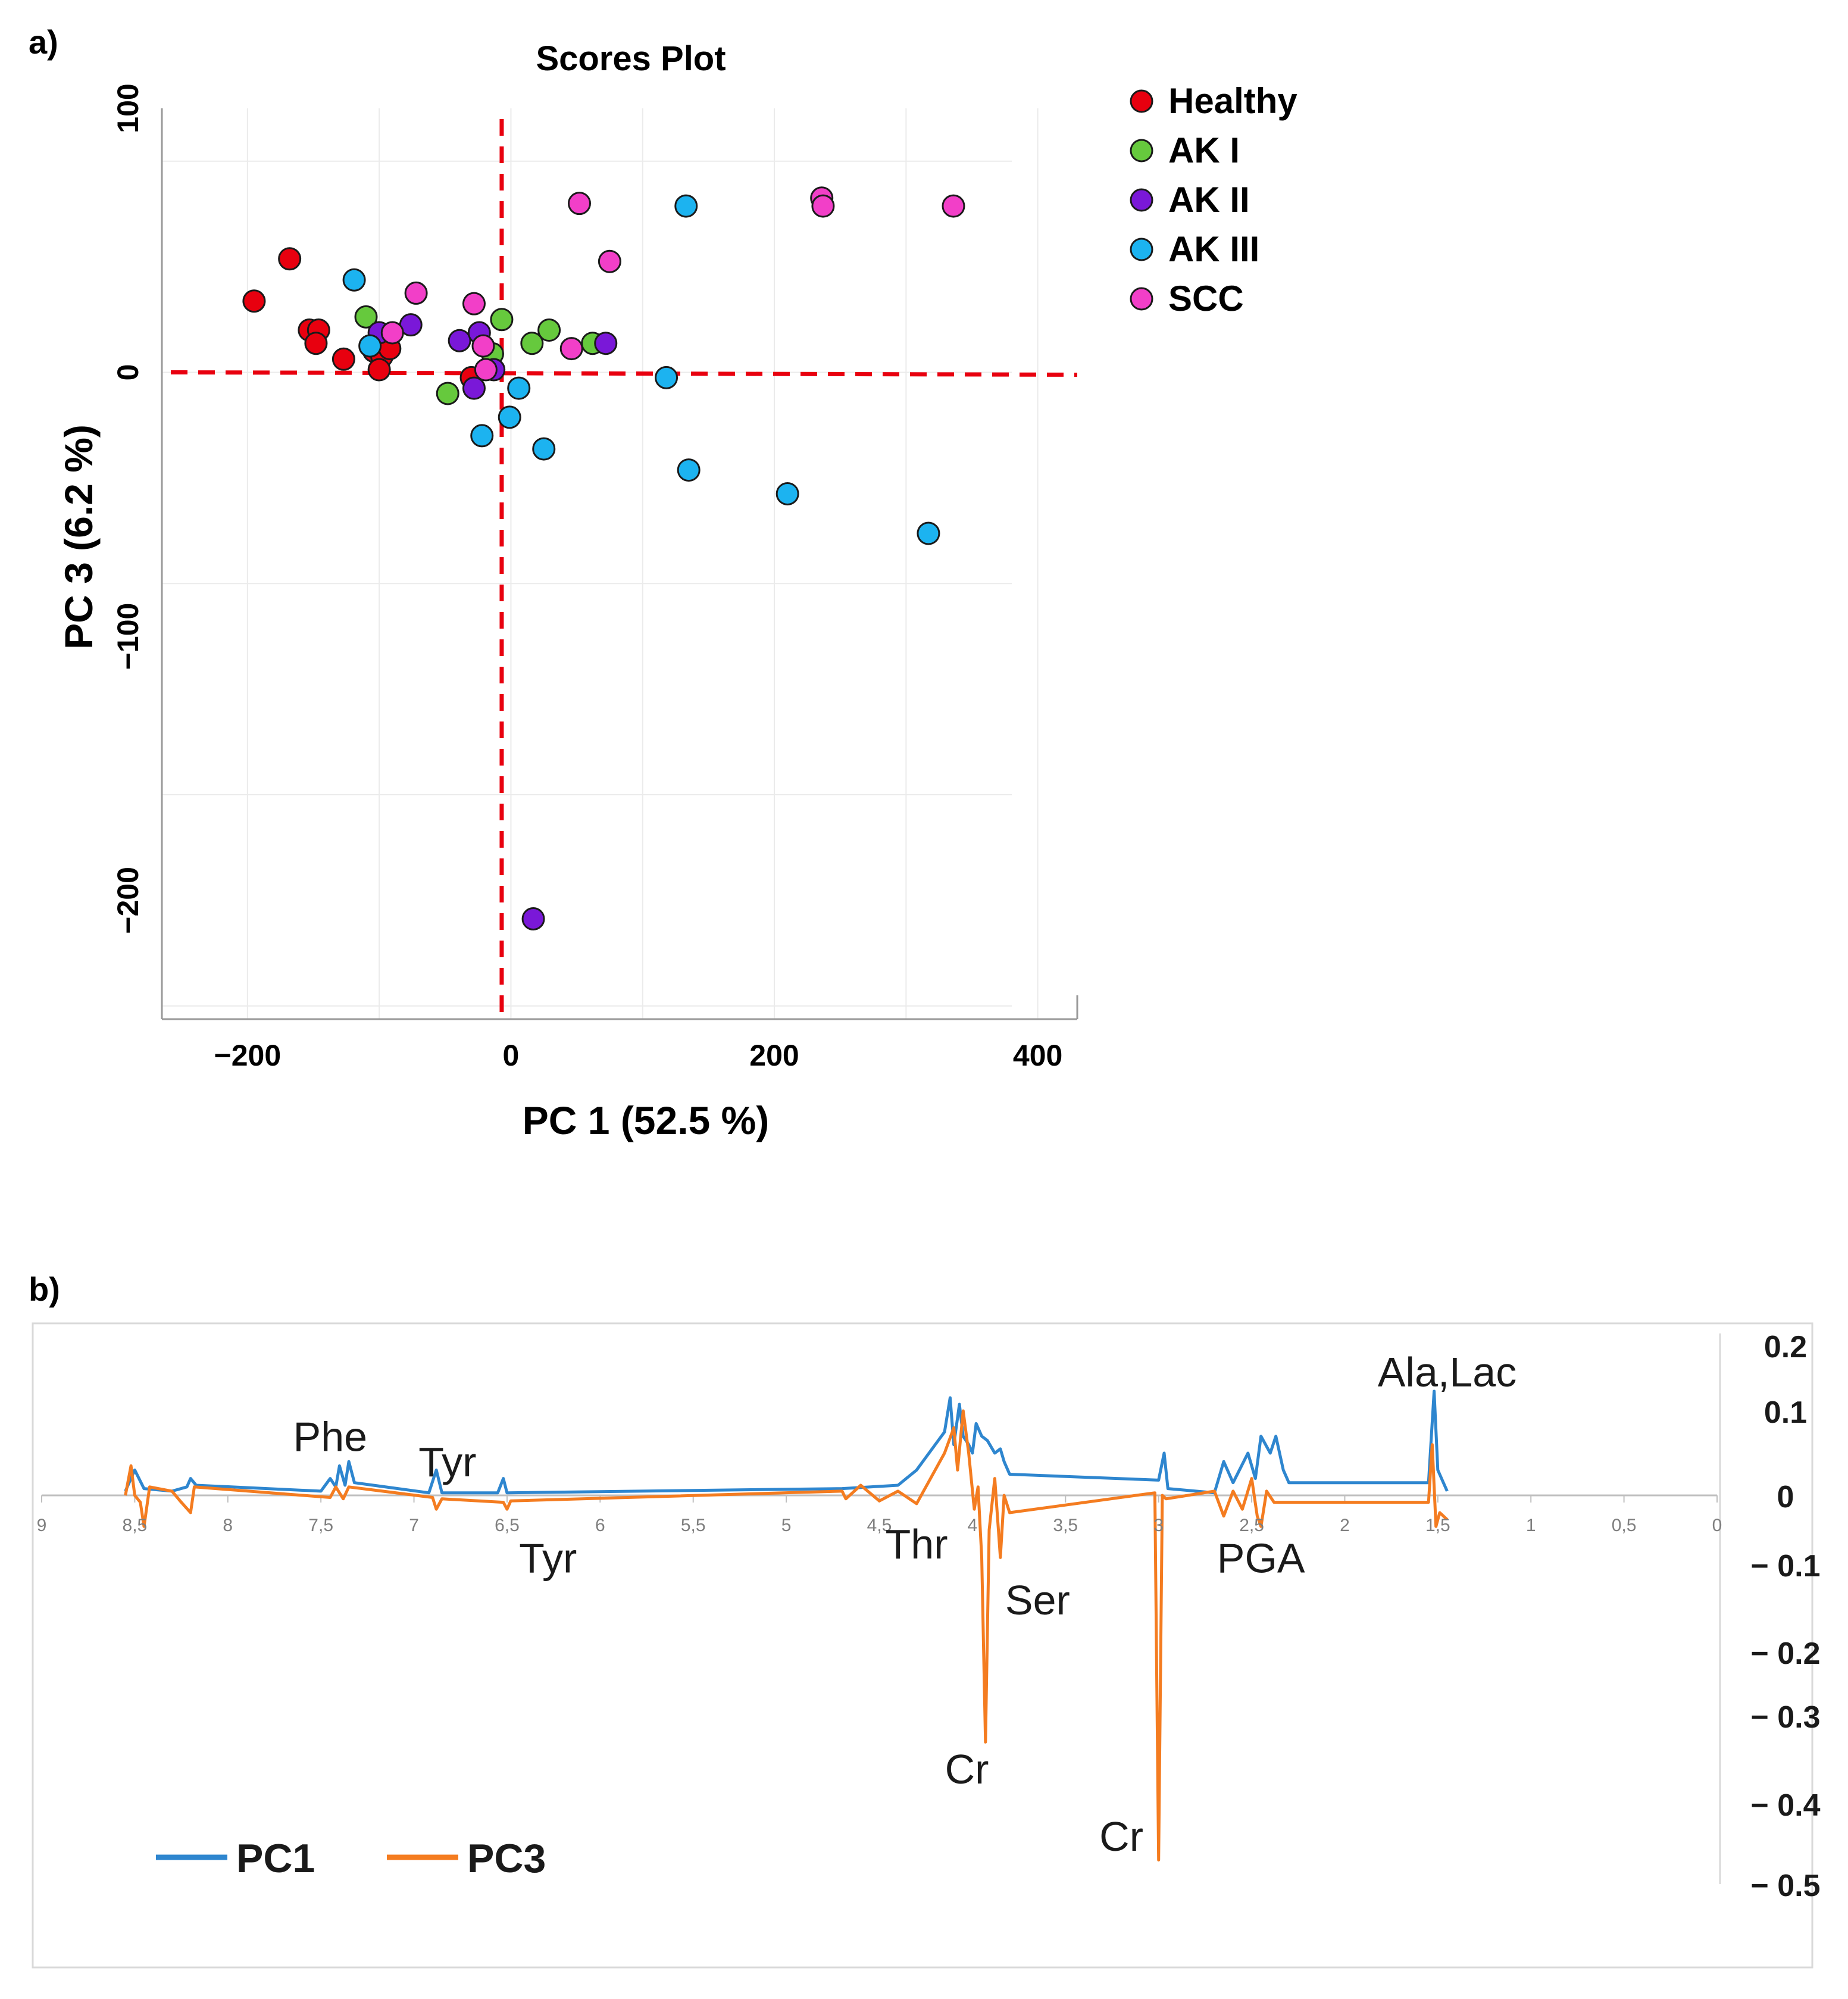  I want to click on legend-label-ak-ii: AK II, so click(1209, 200).